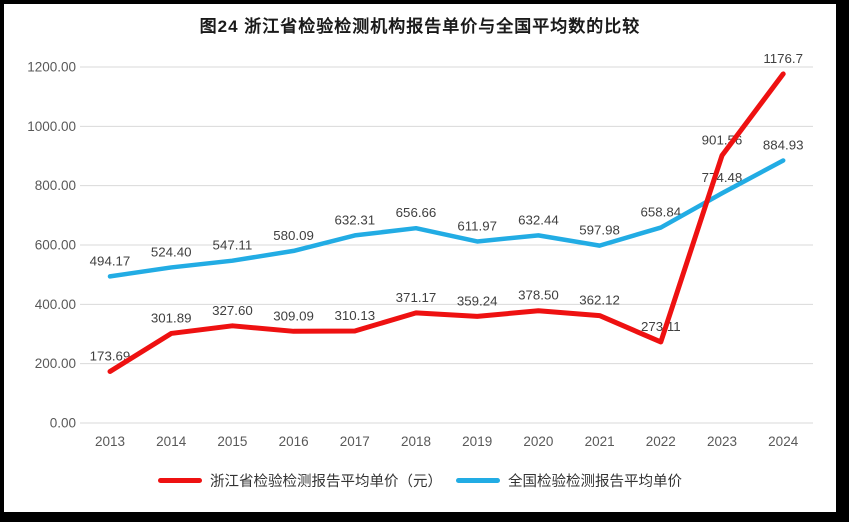  What do you see at coordinates (420, 26) in the screenshot?
I see `chart-title: 图24 浙江省检验检测机构报告单价与全国平均数的比较` at bounding box center [420, 26].